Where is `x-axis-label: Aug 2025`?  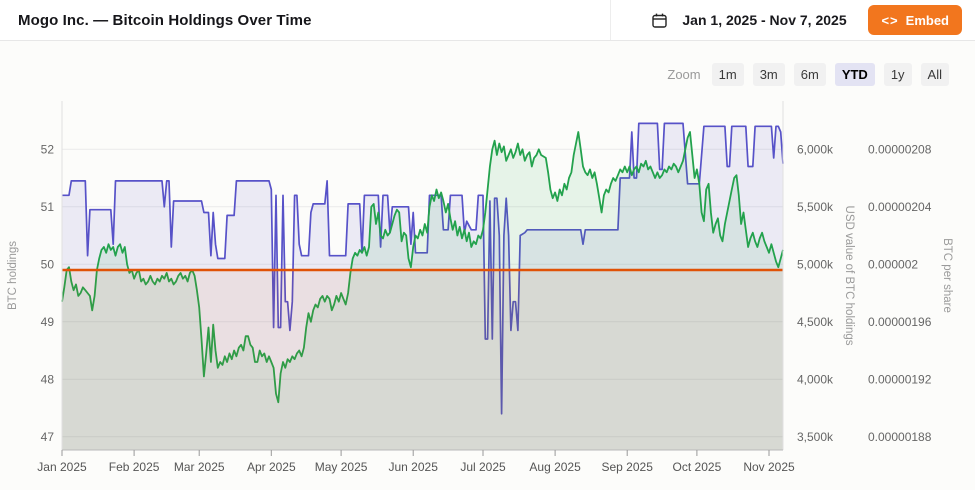 x-axis-label: Aug 2025 is located at coordinates (555, 467).